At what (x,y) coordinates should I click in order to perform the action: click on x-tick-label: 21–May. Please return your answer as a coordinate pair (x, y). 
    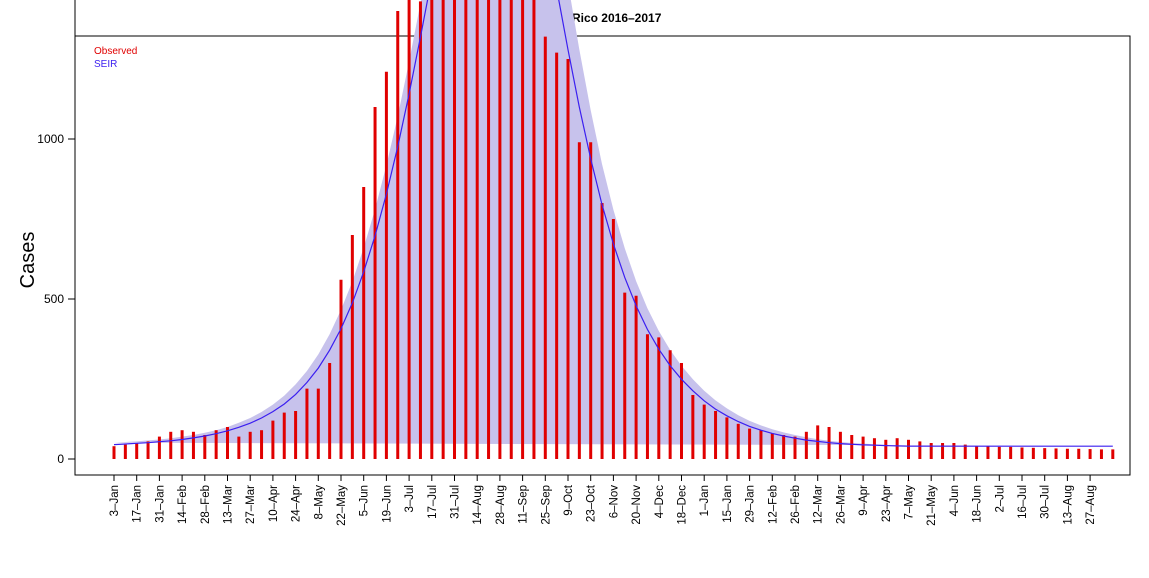
    Looking at the image, I should click on (932, 505).